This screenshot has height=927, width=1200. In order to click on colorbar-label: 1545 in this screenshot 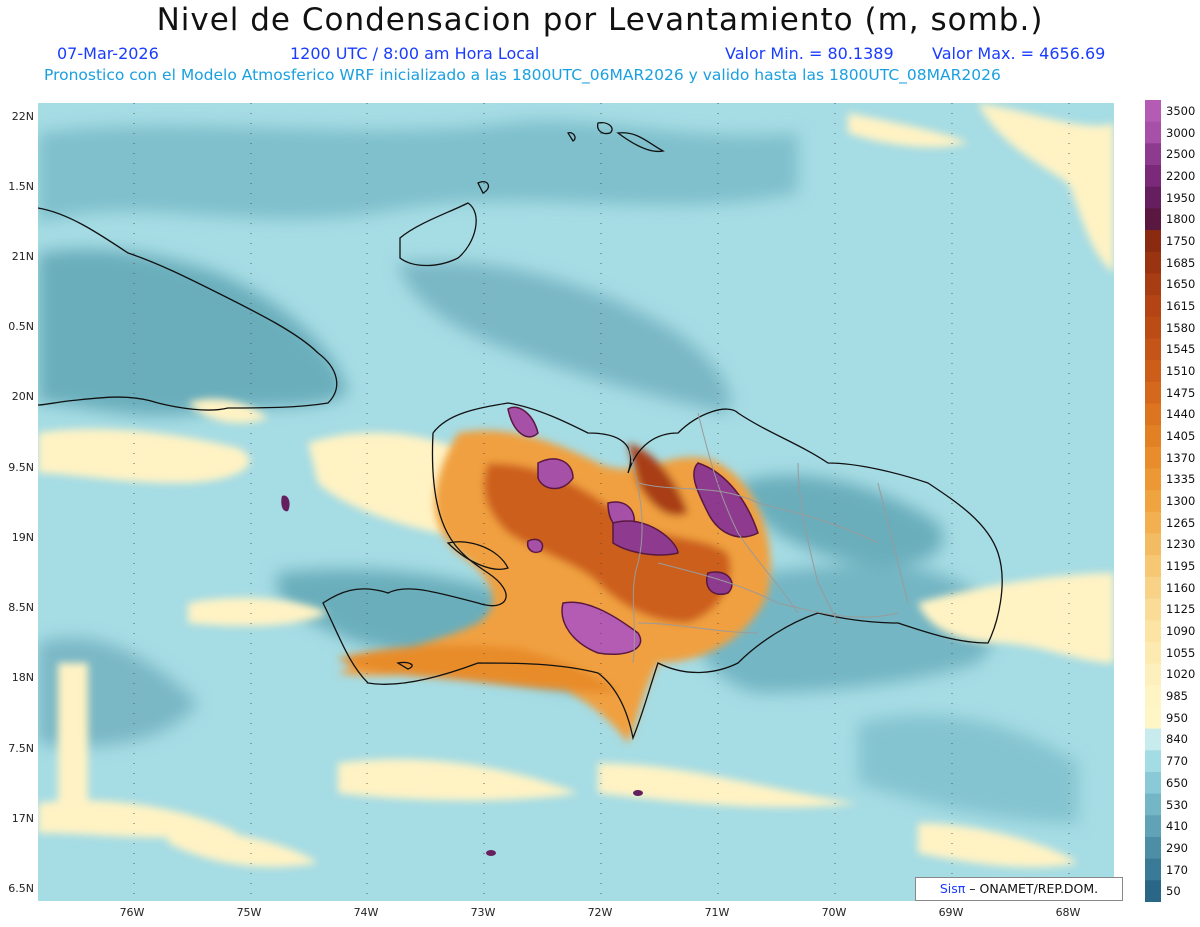, I will do `click(1181, 349)`.